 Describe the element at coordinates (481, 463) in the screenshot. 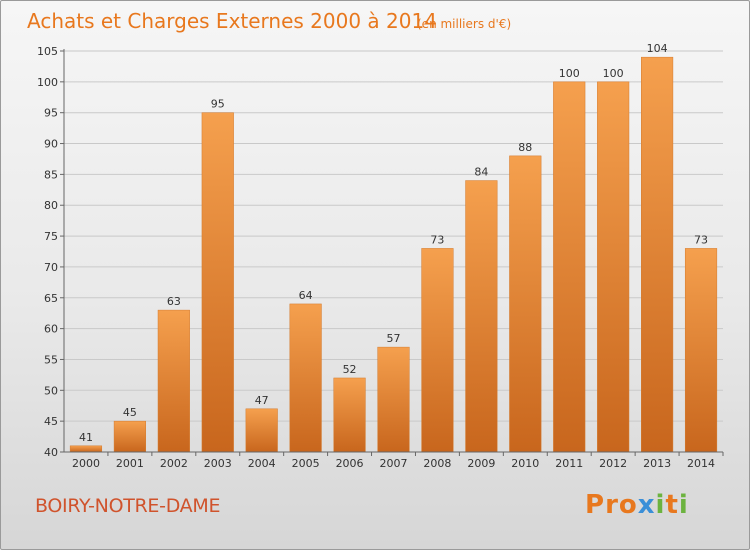

I see `x-tick-label: 2009` at that location.